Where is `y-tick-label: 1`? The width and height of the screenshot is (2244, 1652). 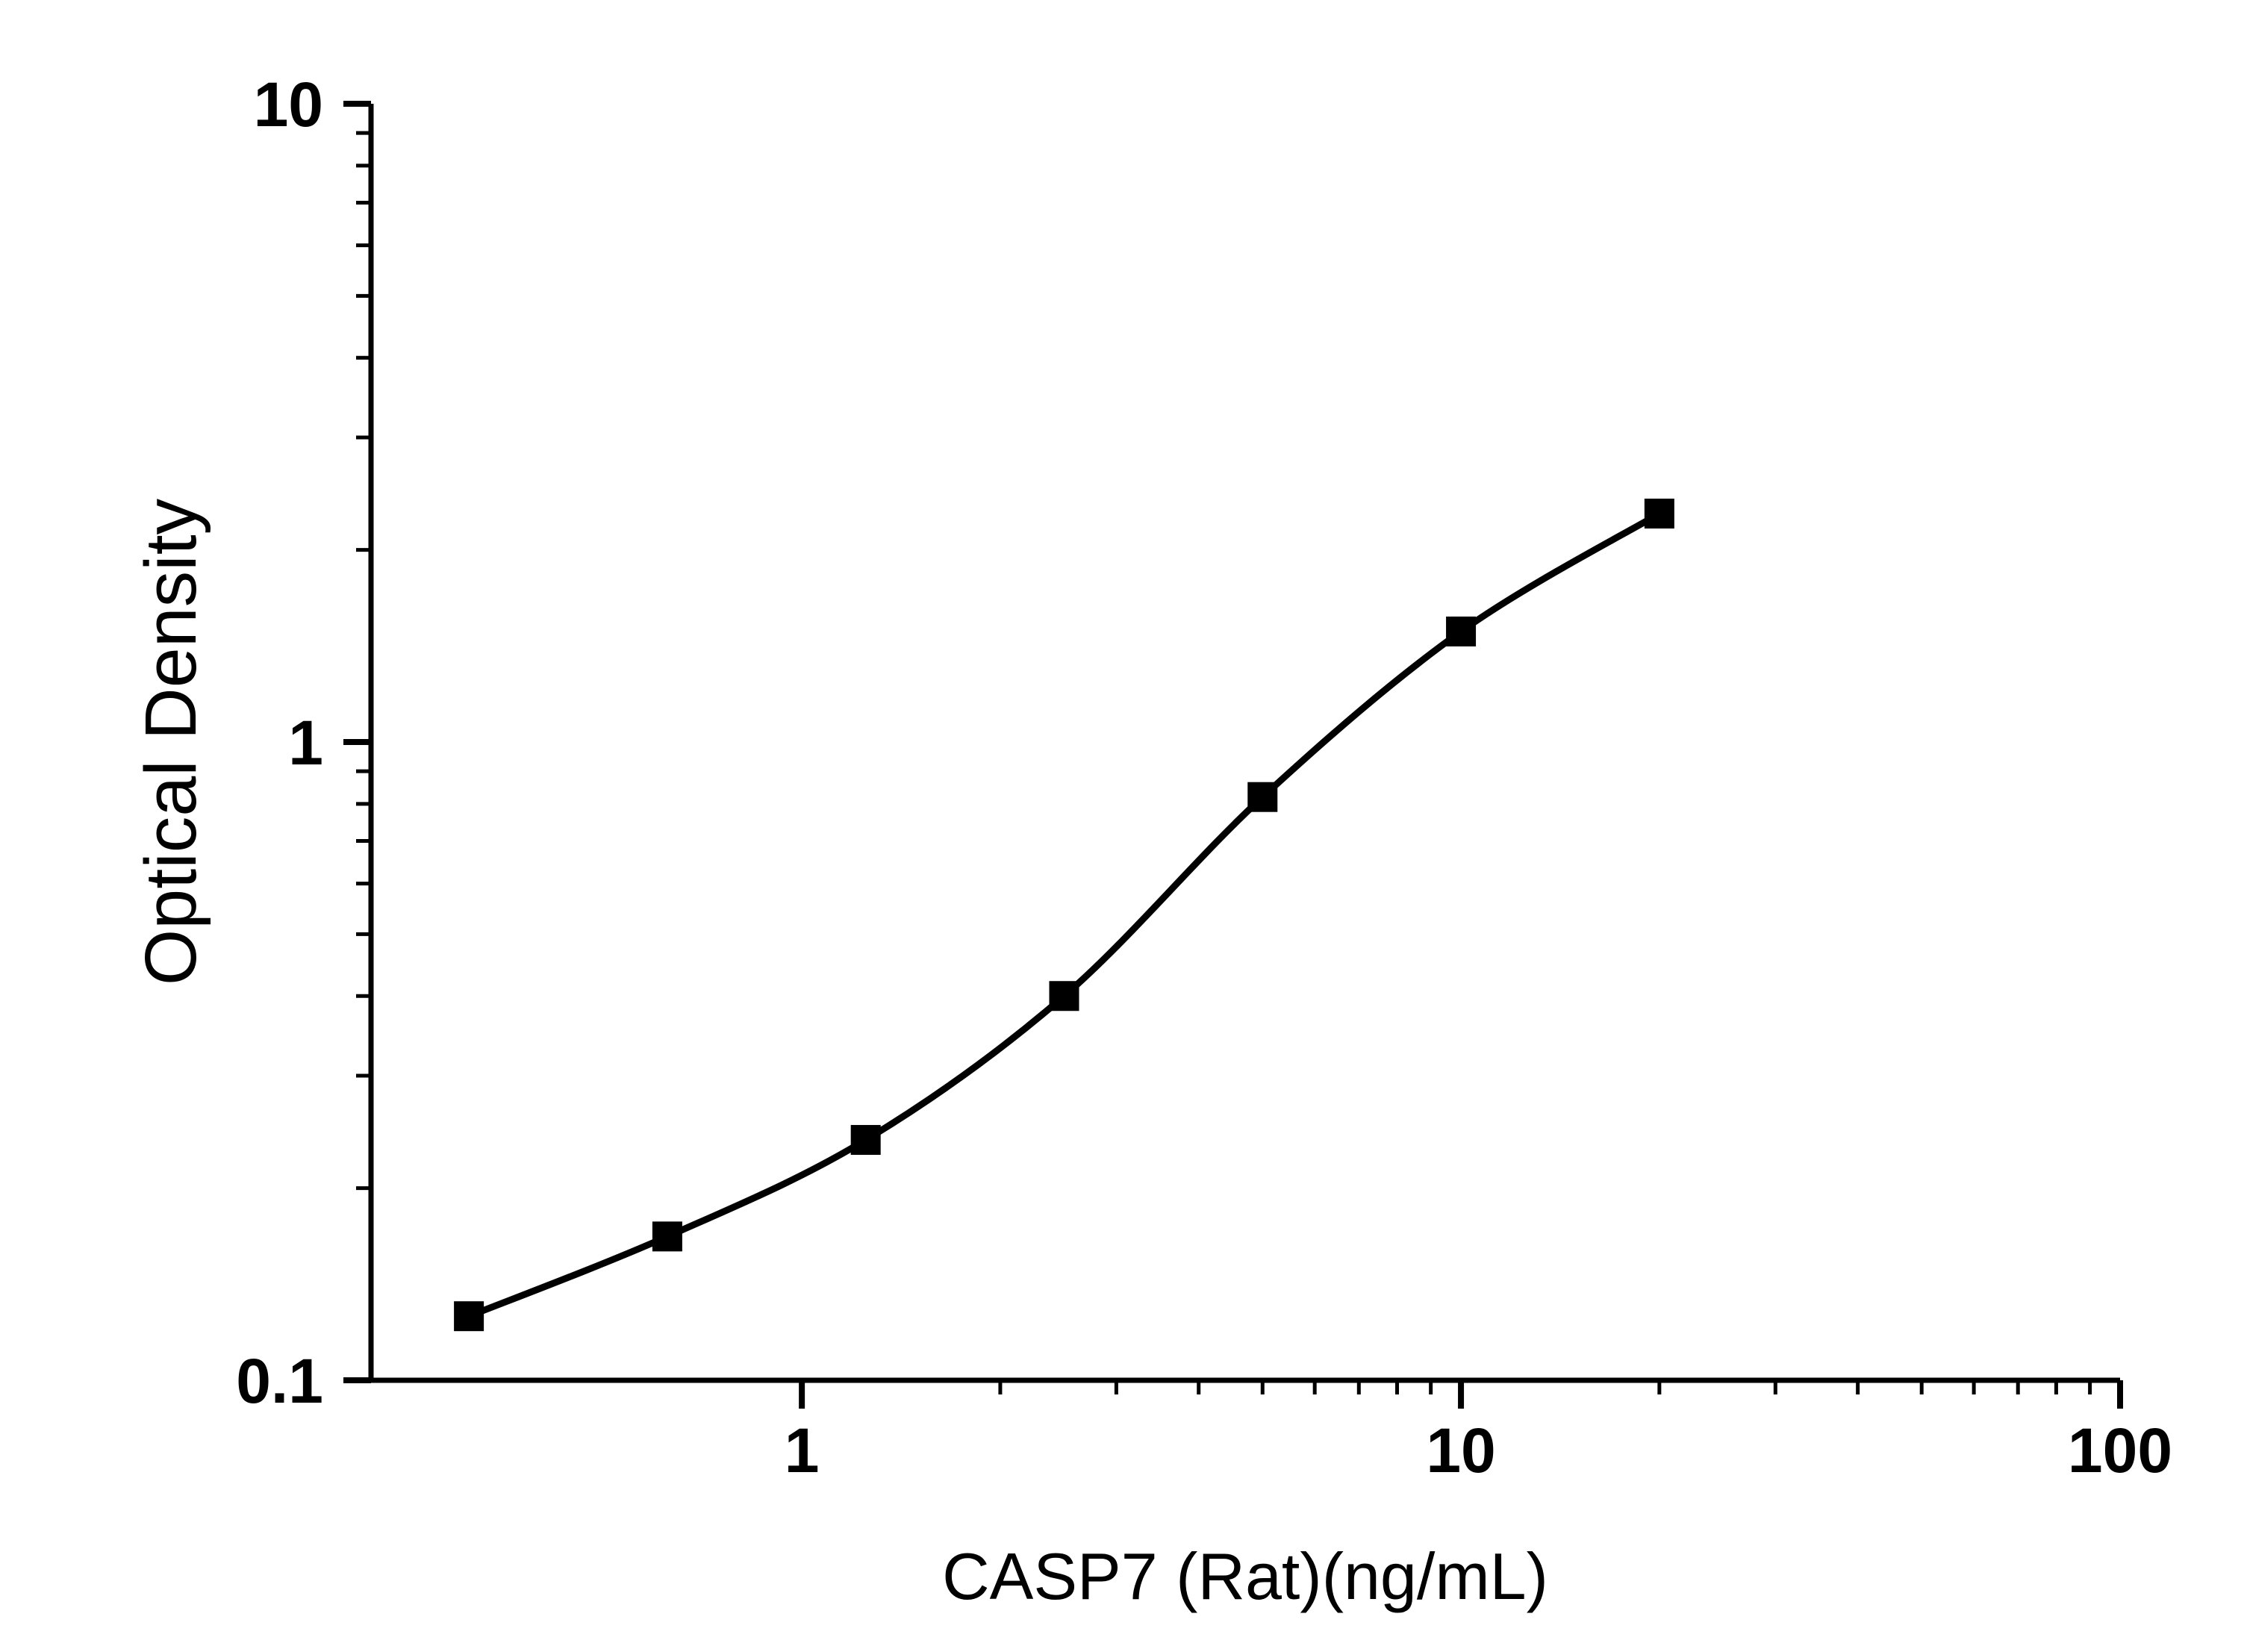 y-tick-label: 1 is located at coordinates (305, 743).